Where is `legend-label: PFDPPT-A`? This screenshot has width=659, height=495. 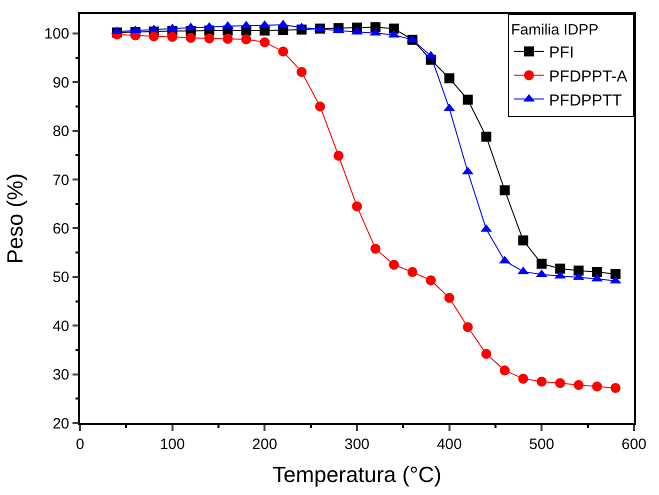
legend-label: PFDPPT-A is located at coordinates (588, 77).